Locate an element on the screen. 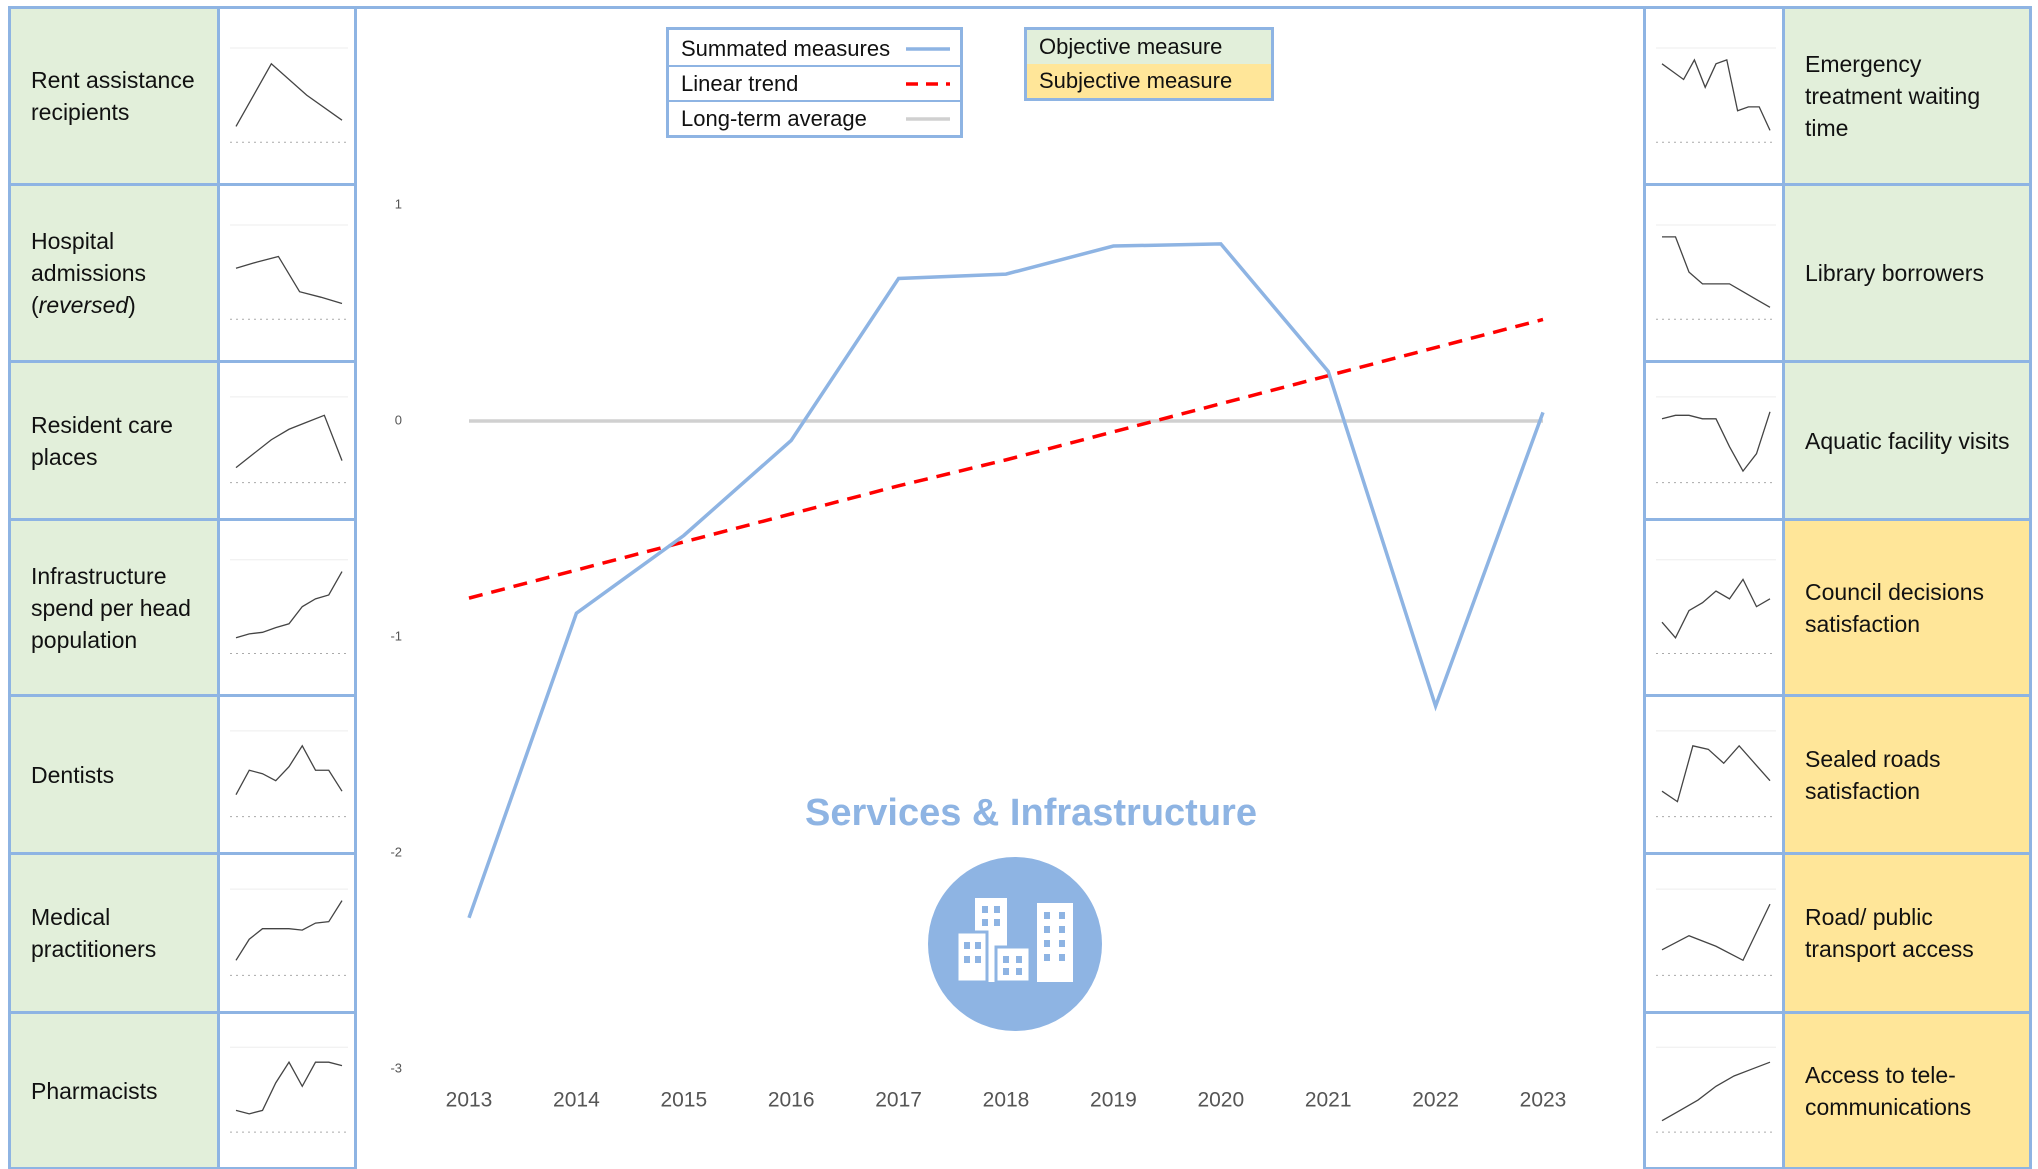  x-tick-label: 2018 is located at coordinates (1006, 1100).